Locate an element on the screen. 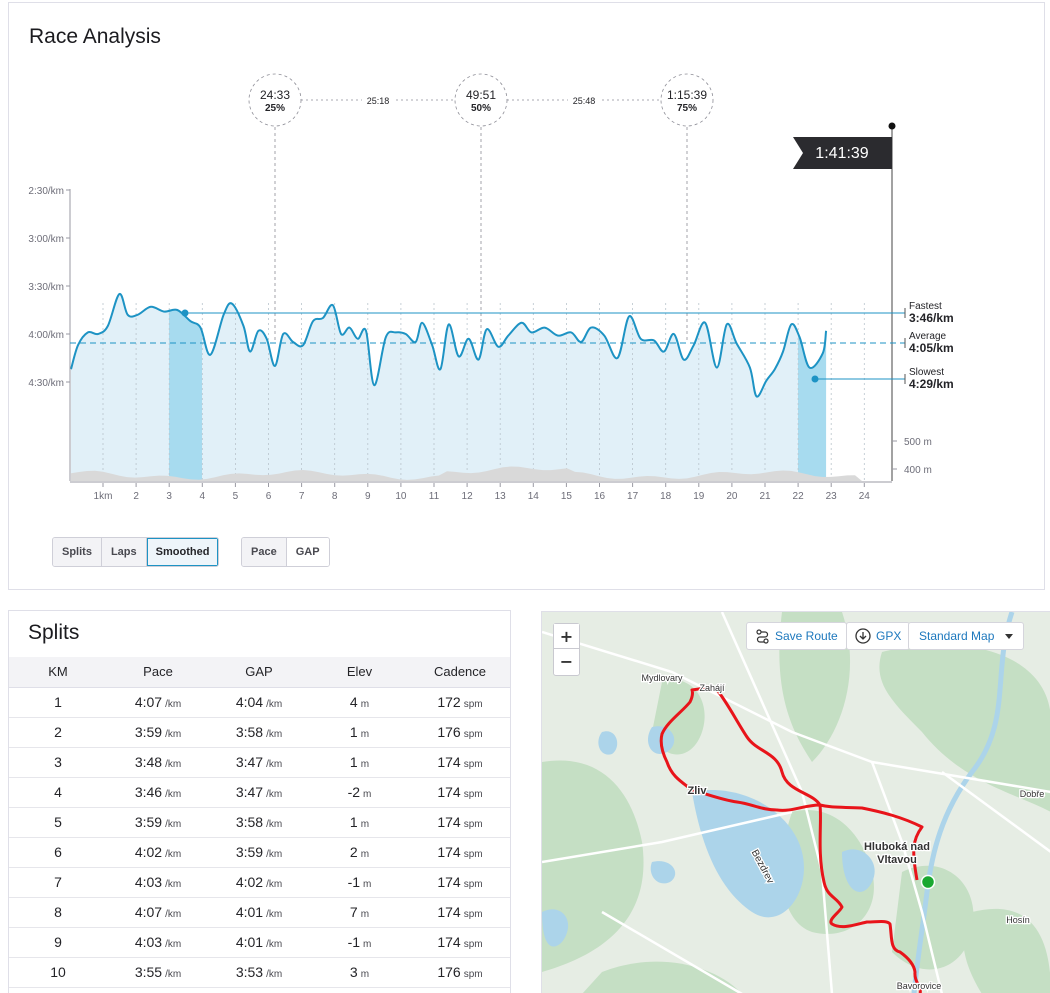 This screenshot has height=993, width=1050. split-elev-value: 1 is located at coordinates (353, 732).